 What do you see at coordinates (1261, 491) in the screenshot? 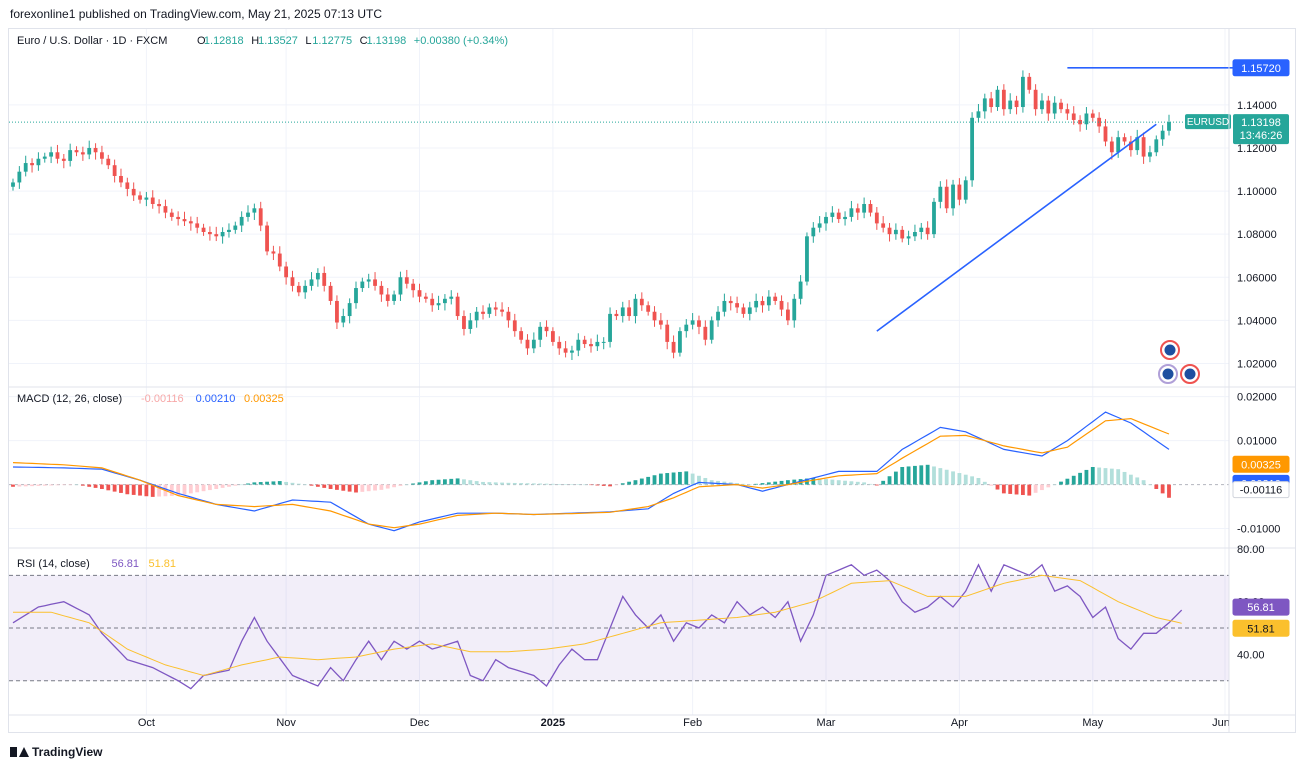
I see `macd-value-tag: -0.00116` at bounding box center [1261, 491].